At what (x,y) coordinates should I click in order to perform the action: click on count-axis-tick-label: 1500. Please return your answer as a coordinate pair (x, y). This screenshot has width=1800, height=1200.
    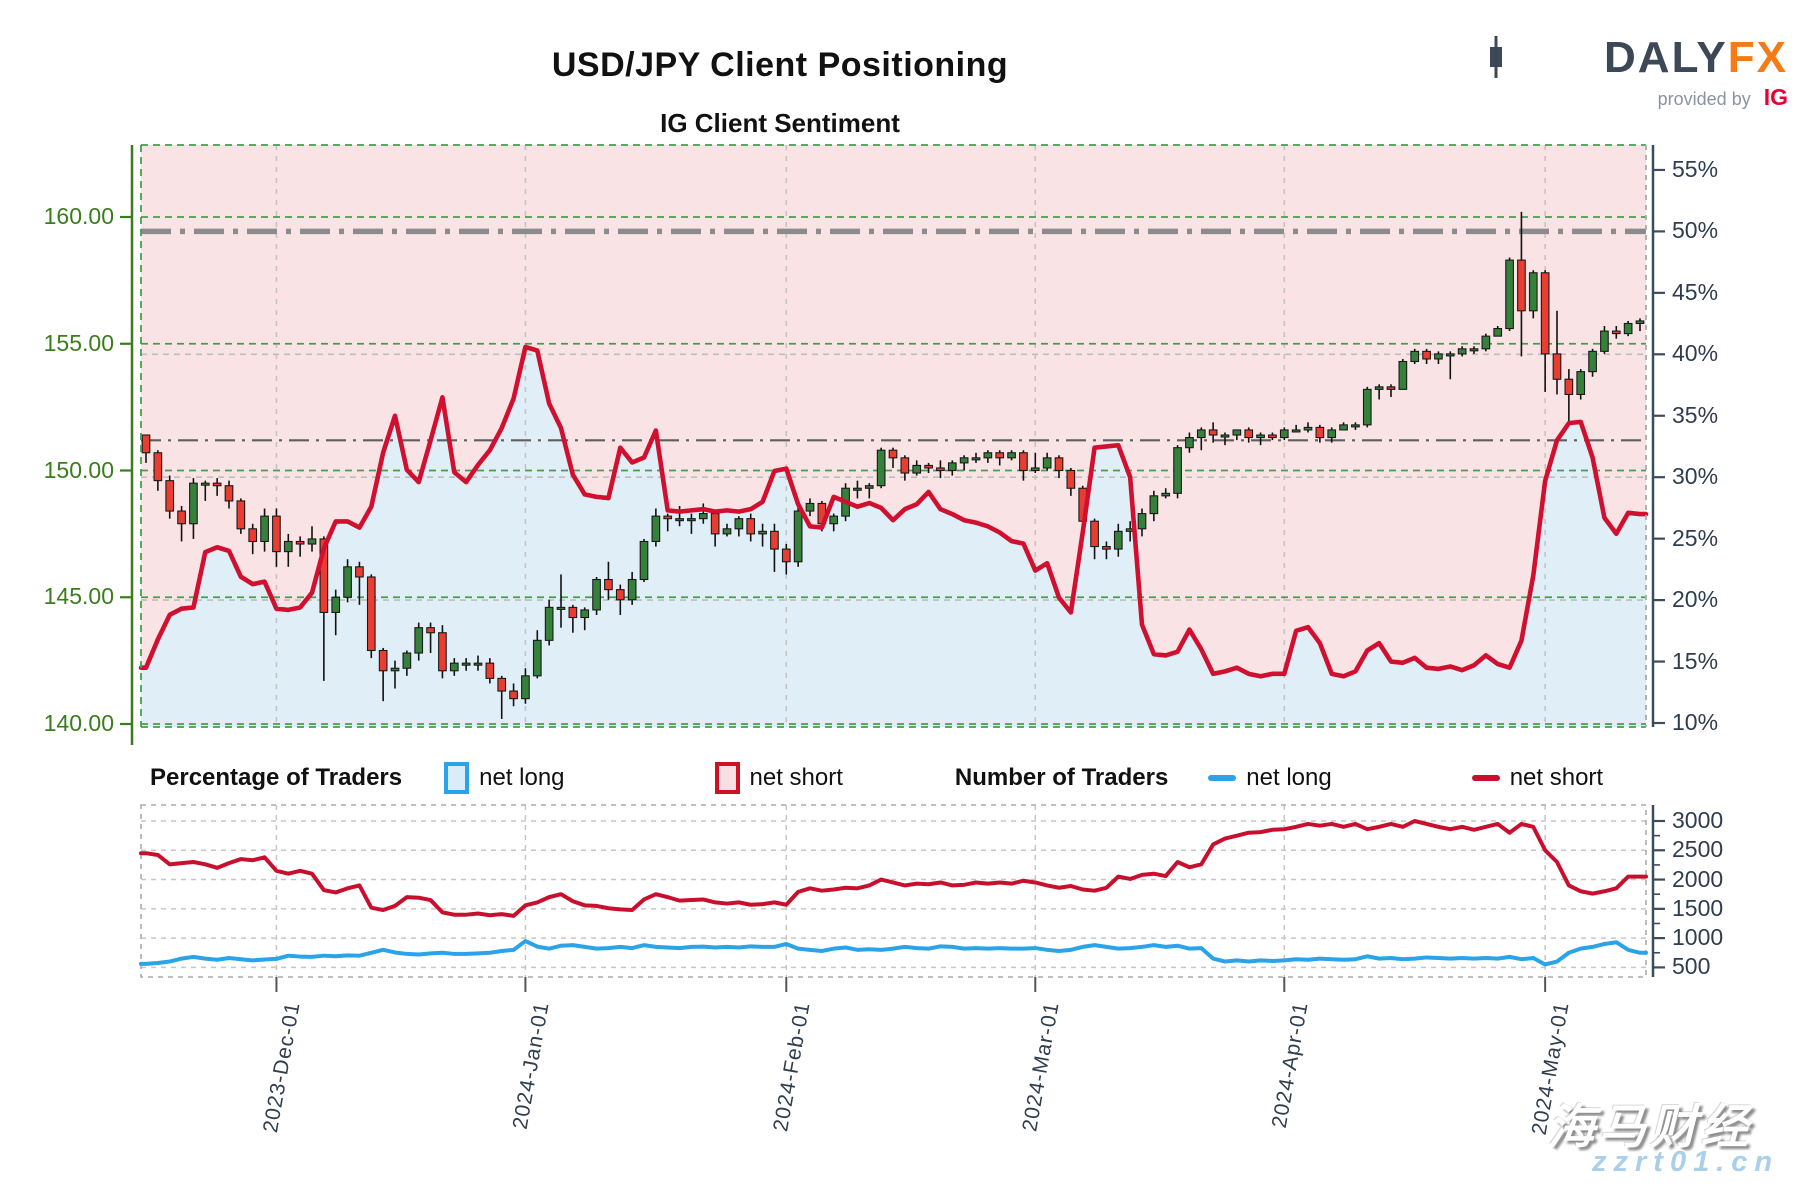
    Looking at the image, I should click on (1698, 907).